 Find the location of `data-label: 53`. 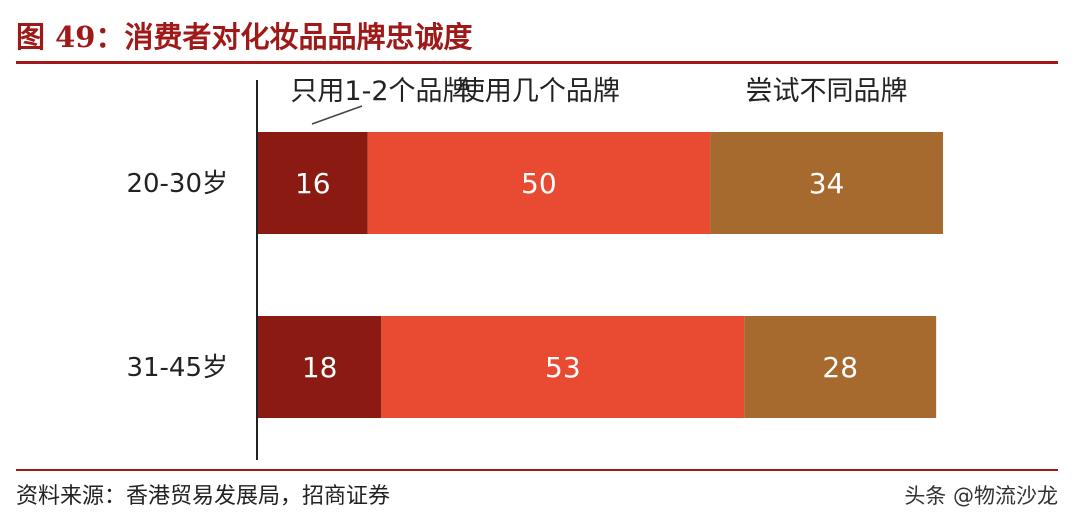

data-label: 53 is located at coordinates (563, 367).